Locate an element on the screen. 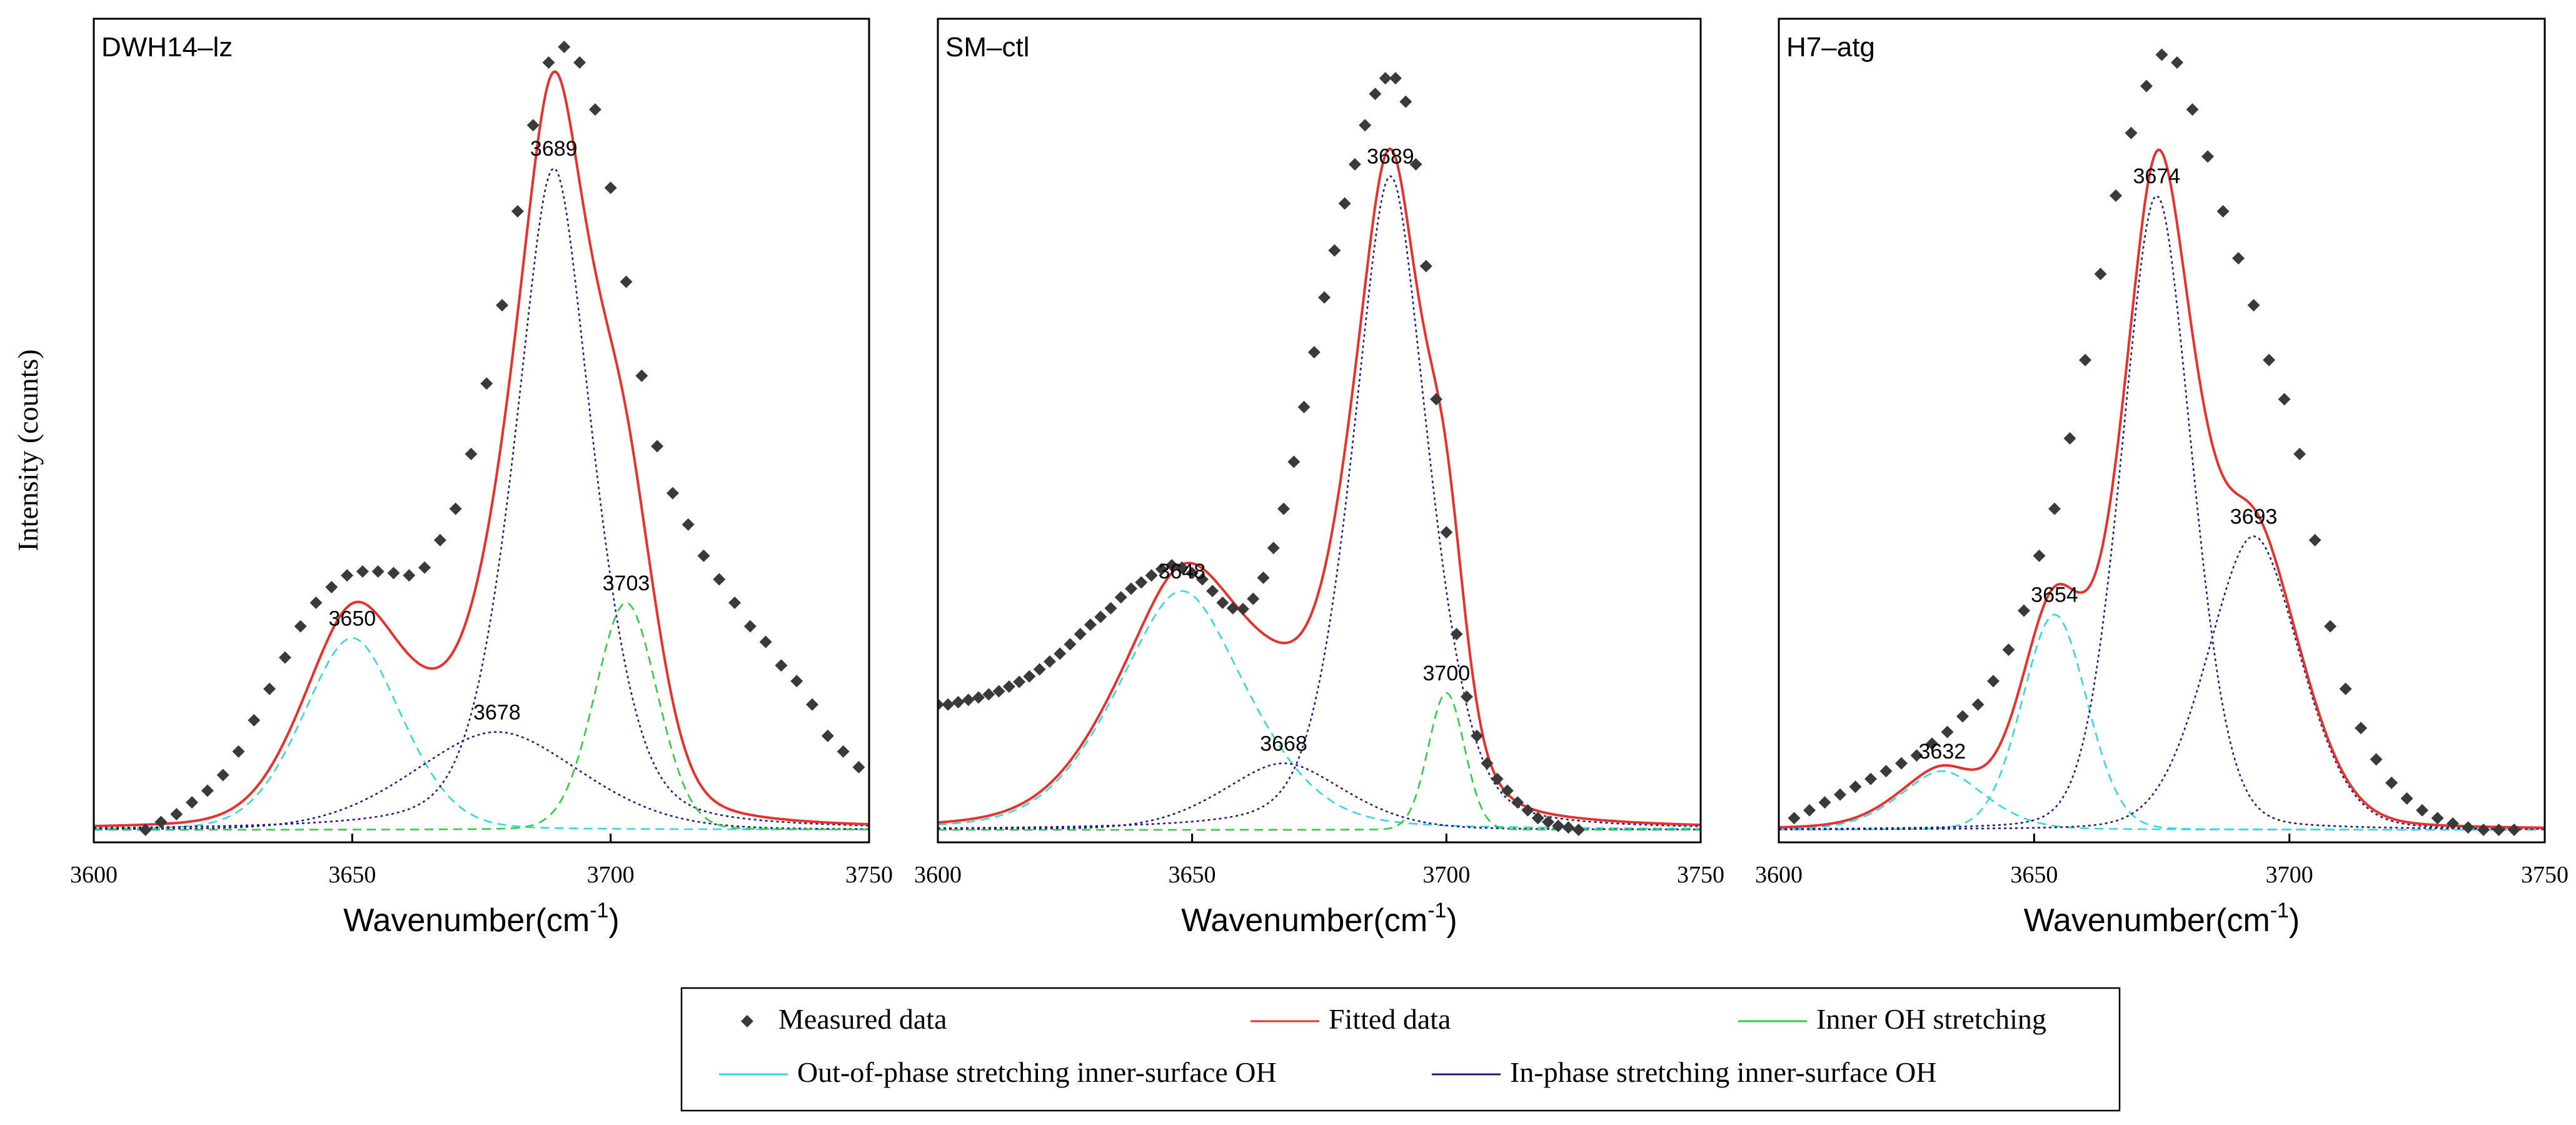  legend-label: Inner OH stretching is located at coordinates (1931, 1019).